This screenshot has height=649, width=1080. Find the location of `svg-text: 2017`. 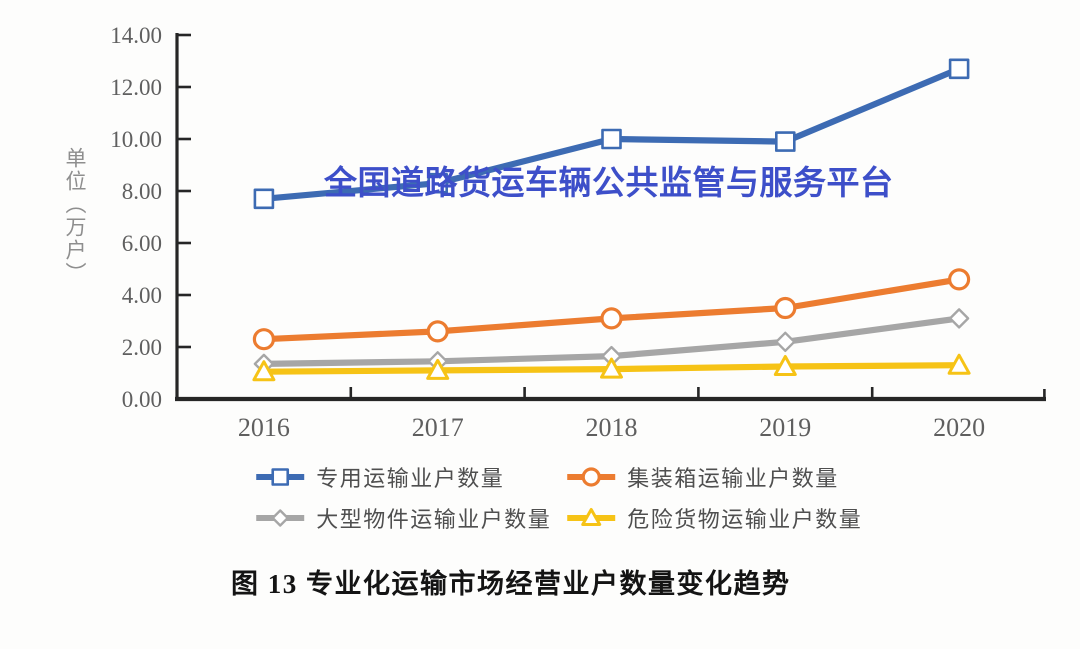

svg-text: 2017 is located at coordinates (438, 427).